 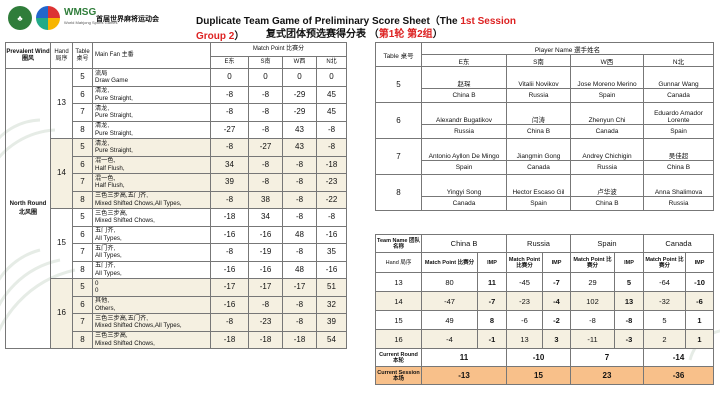 What do you see at coordinates (102, 143) in the screenshot?
I see `fan-chinese: 清龙,` at bounding box center [102, 143].